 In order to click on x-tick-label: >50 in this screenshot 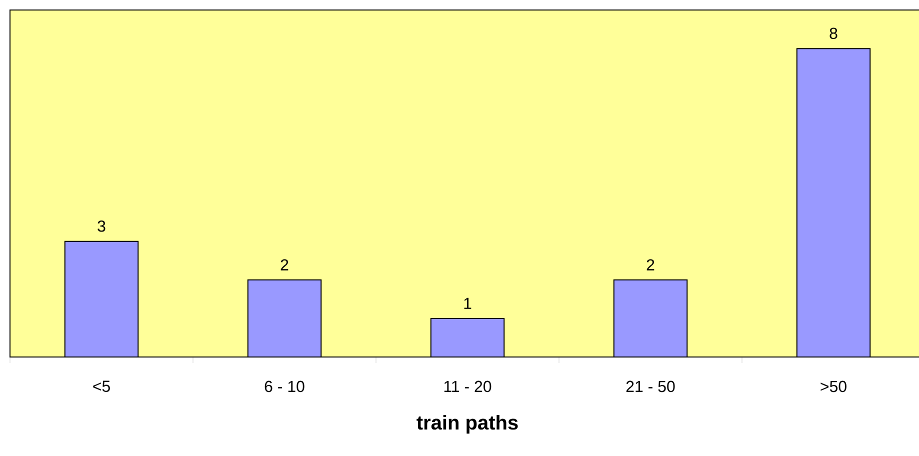, I will do `click(833, 386)`.